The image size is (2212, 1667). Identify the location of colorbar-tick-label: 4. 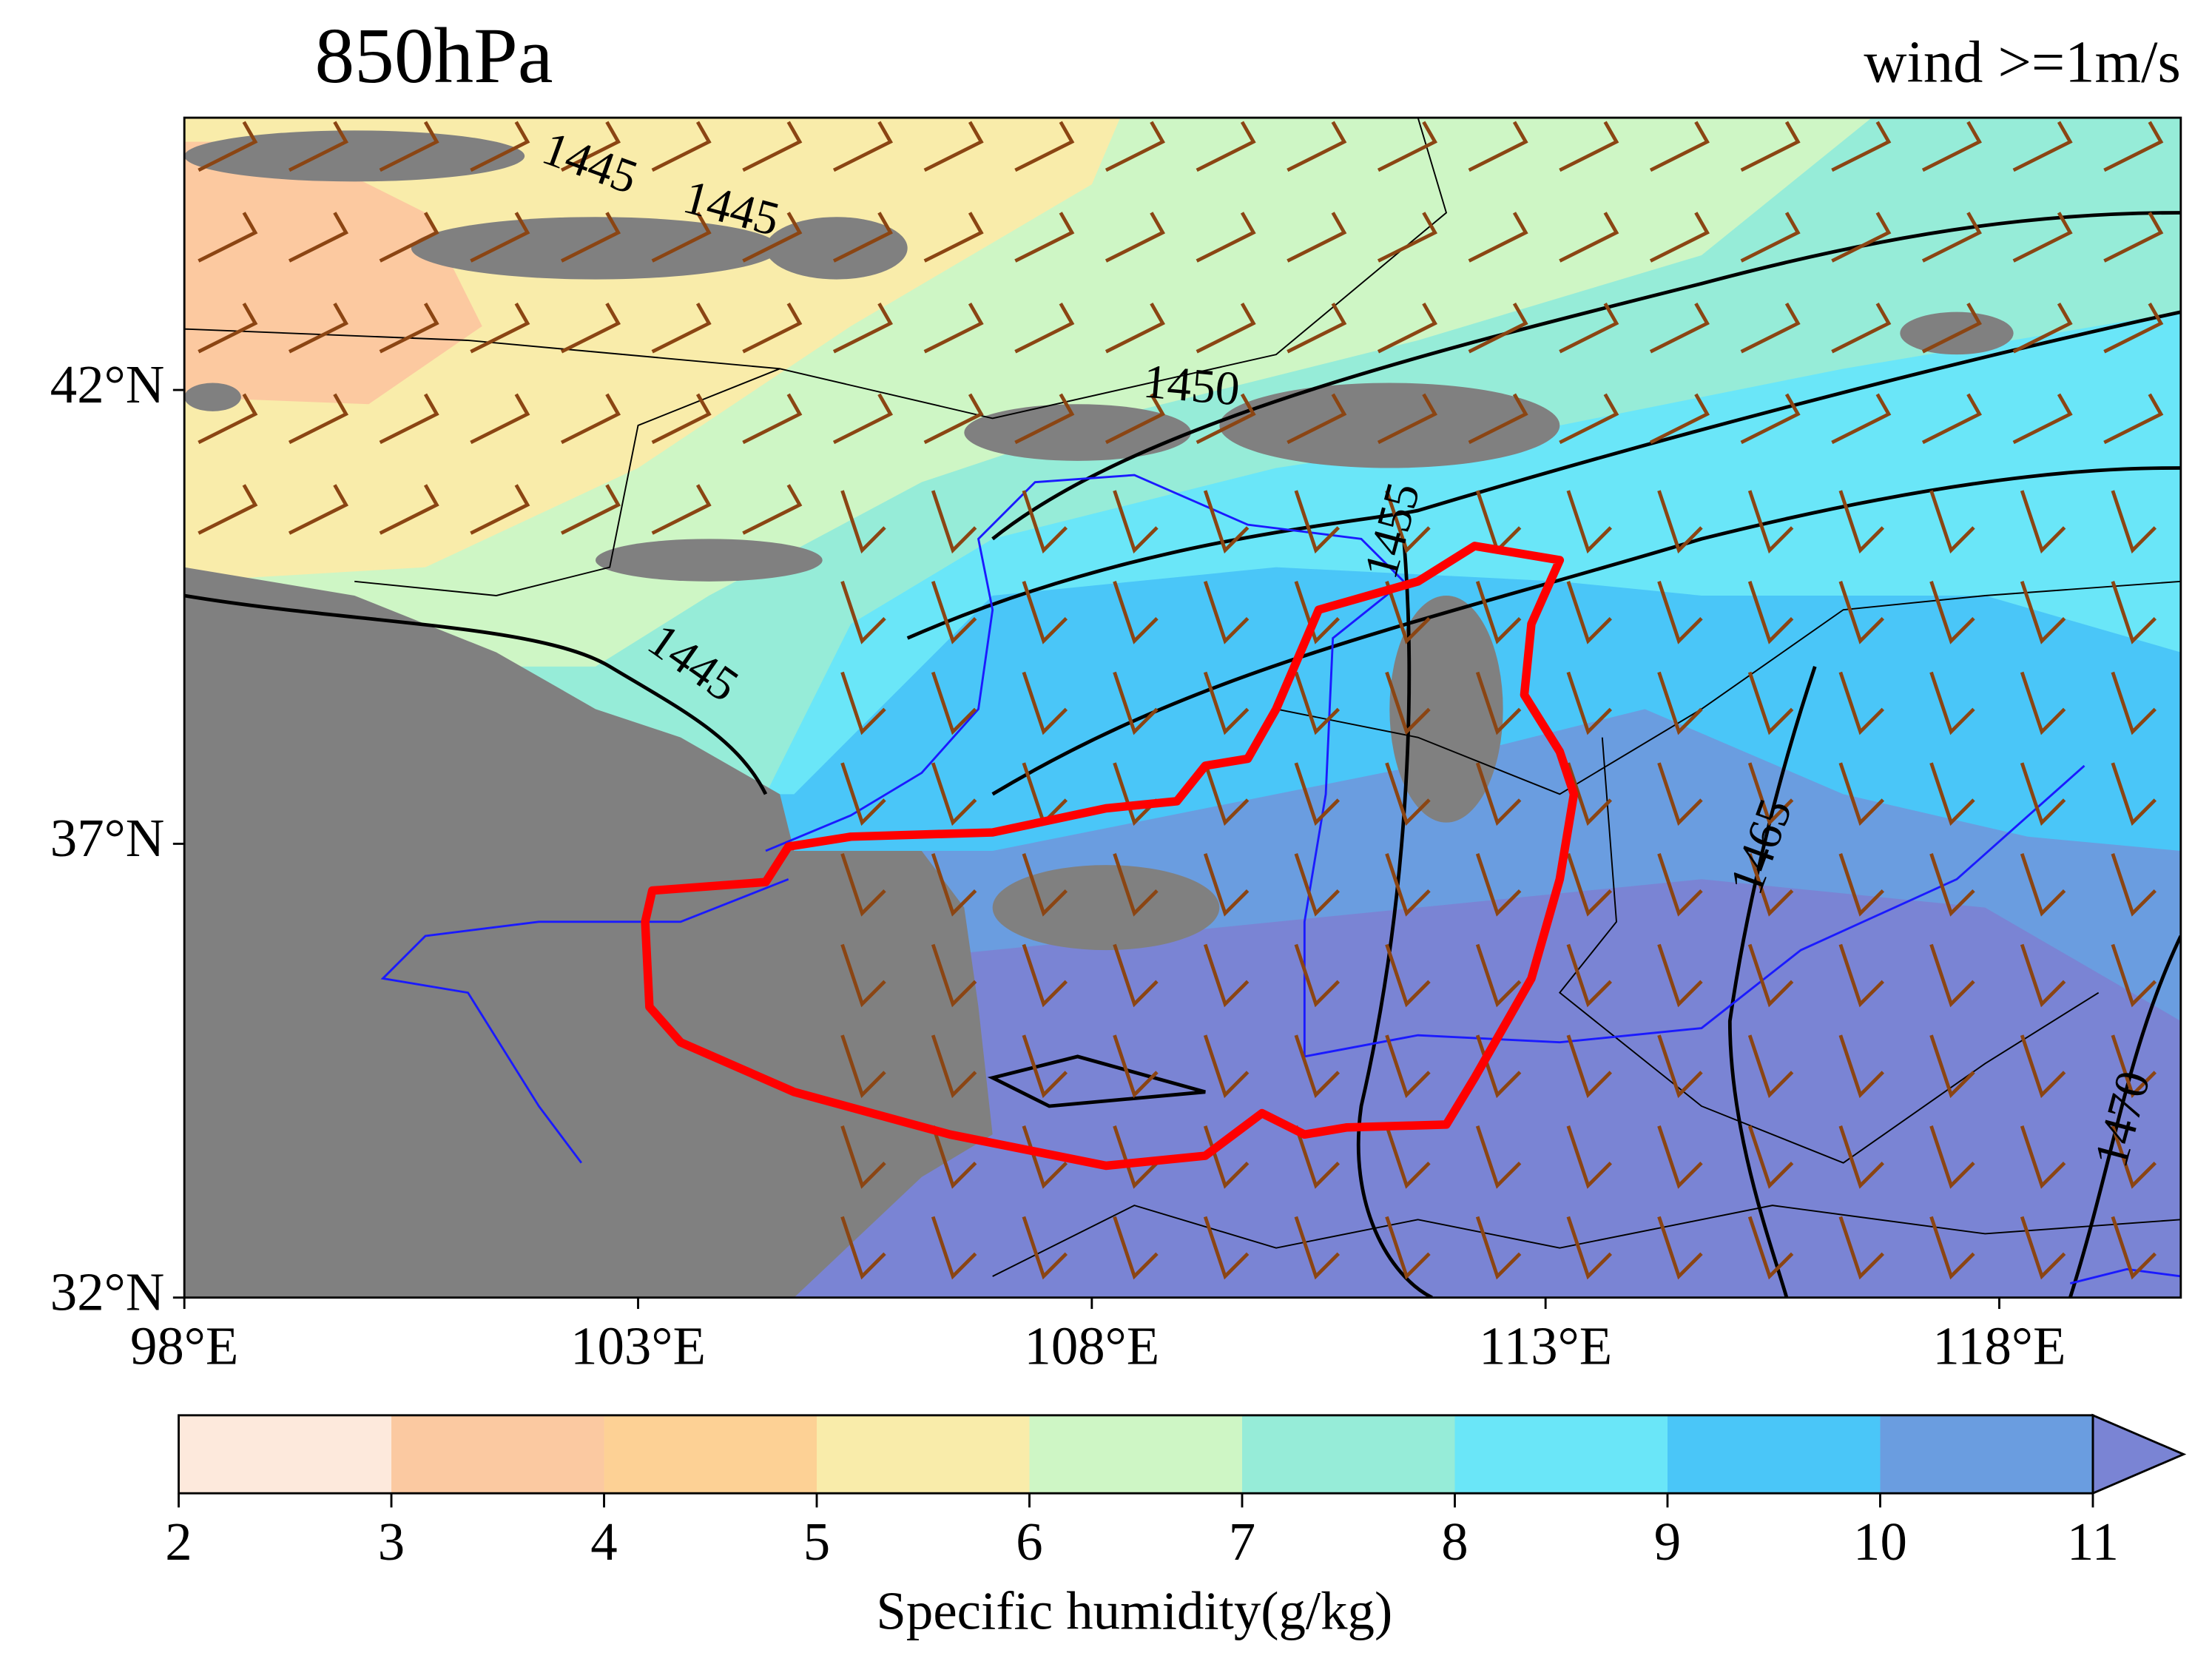
(603, 1542).